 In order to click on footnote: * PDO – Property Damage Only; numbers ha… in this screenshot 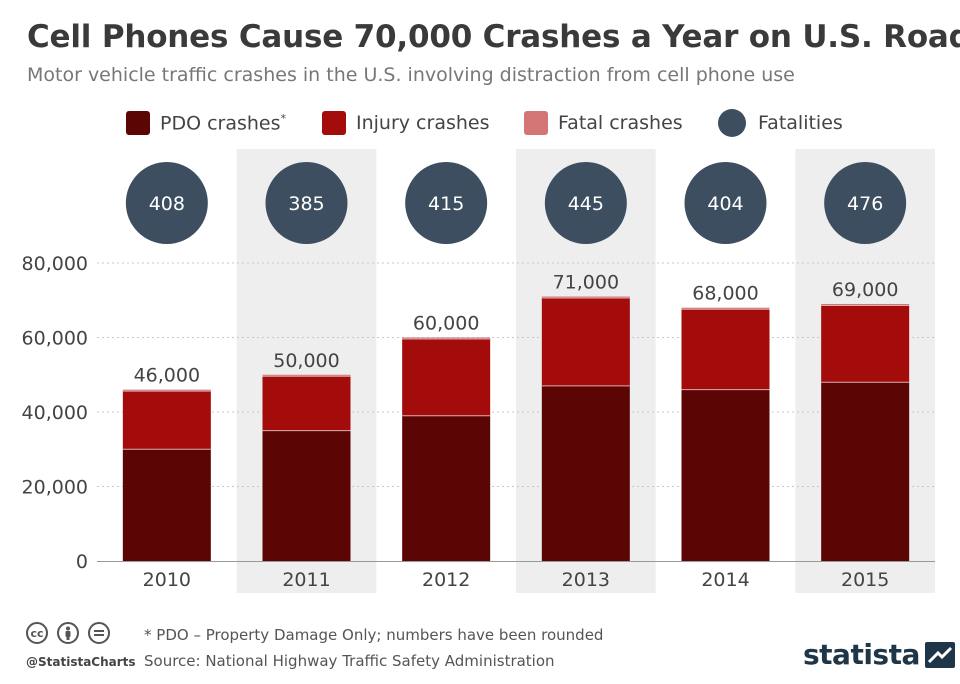, I will do `click(374, 635)`.